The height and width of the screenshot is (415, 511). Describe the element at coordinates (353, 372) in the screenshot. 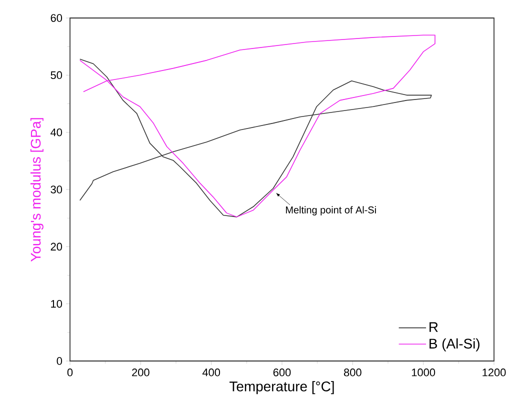

I see `x-tick-label: 800` at that location.